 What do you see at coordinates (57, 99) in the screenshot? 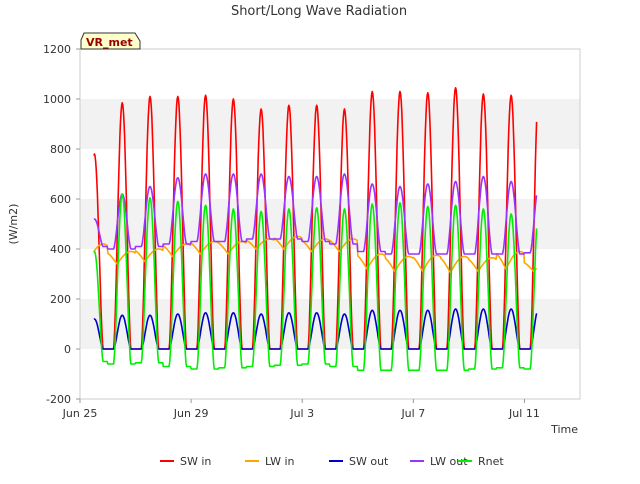
I see `y-tick-label: 1000` at bounding box center [57, 99].